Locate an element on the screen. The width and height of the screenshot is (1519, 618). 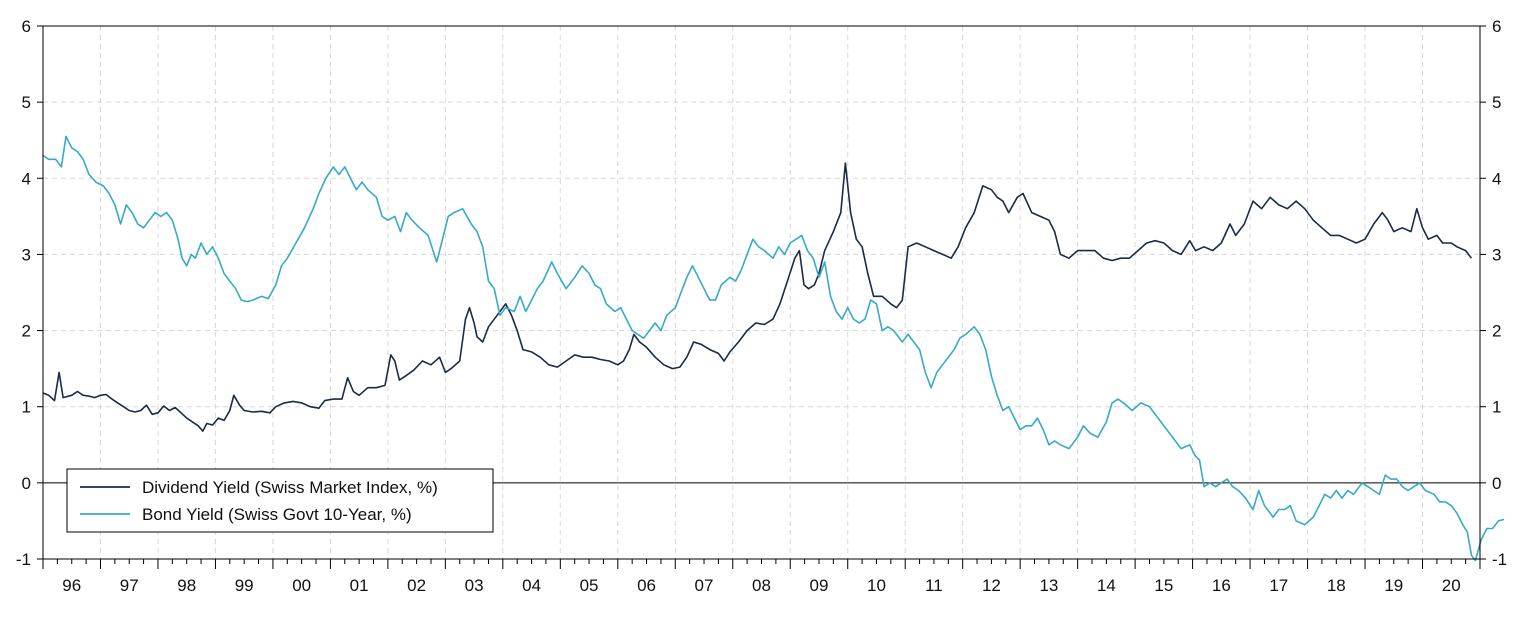
x-tick-label: 99 is located at coordinates (244, 585).